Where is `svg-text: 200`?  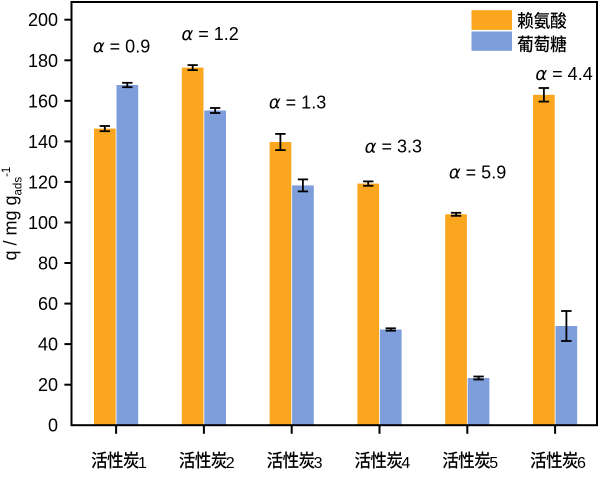 svg-text: 200 is located at coordinates (43, 20).